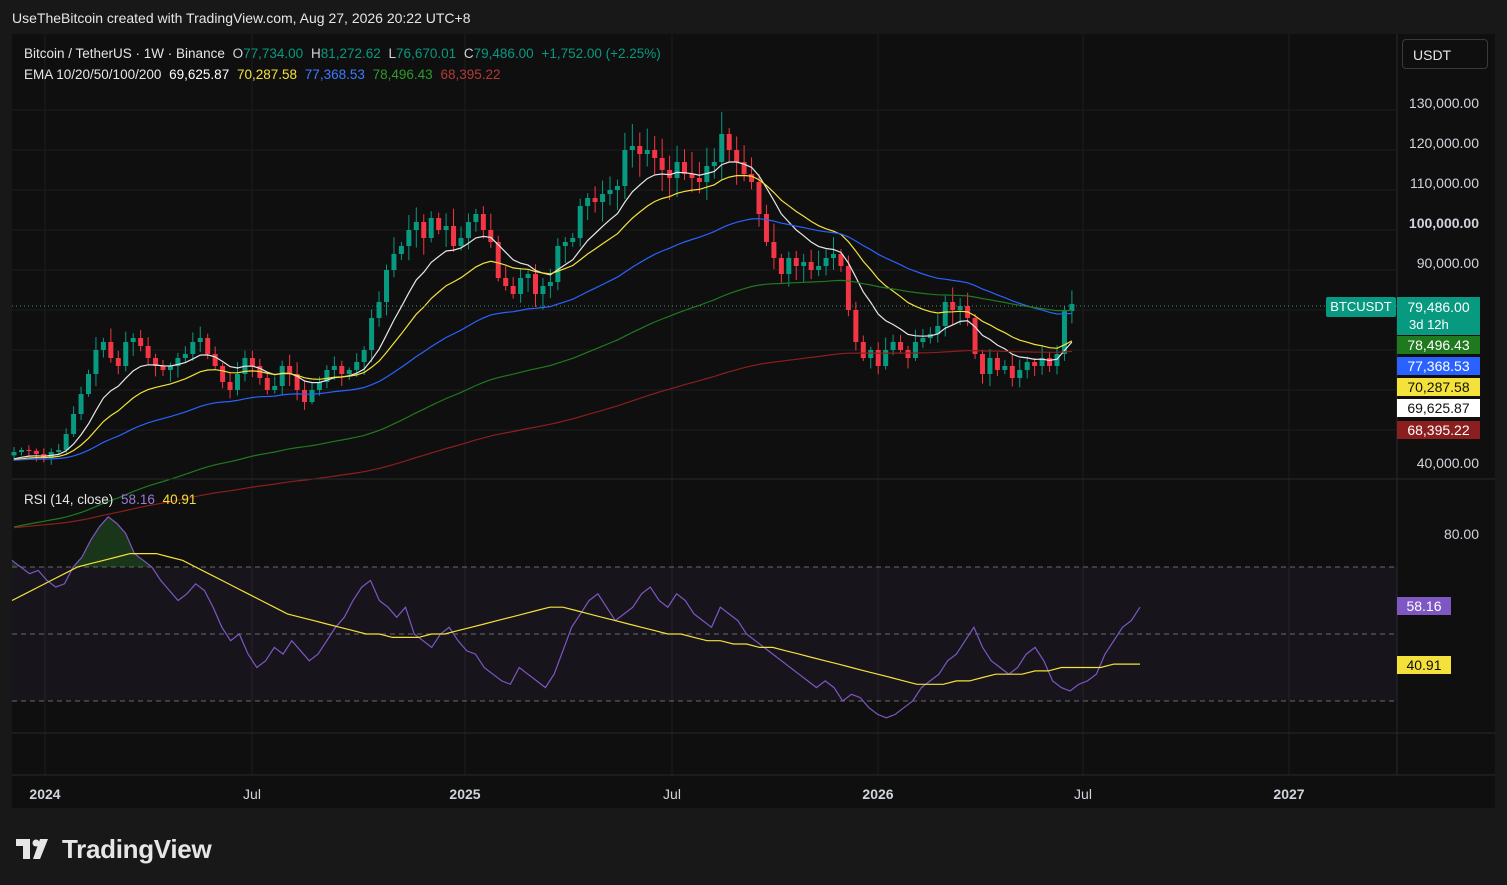 The height and width of the screenshot is (885, 1507). What do you see at coordinates (1438, 366) in the screenshot?
I see `ema50-tag: 77,368.53` at bounding box center [1438, 366].